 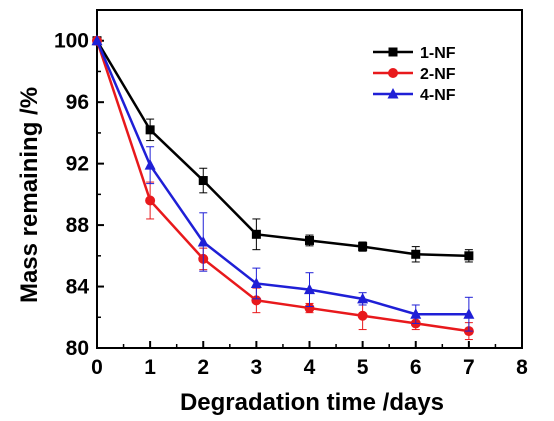 What do you see at coordinates (71, 41) in the screenshot?
I see `y-tick-label: 100` at bounding box center [71, 41].